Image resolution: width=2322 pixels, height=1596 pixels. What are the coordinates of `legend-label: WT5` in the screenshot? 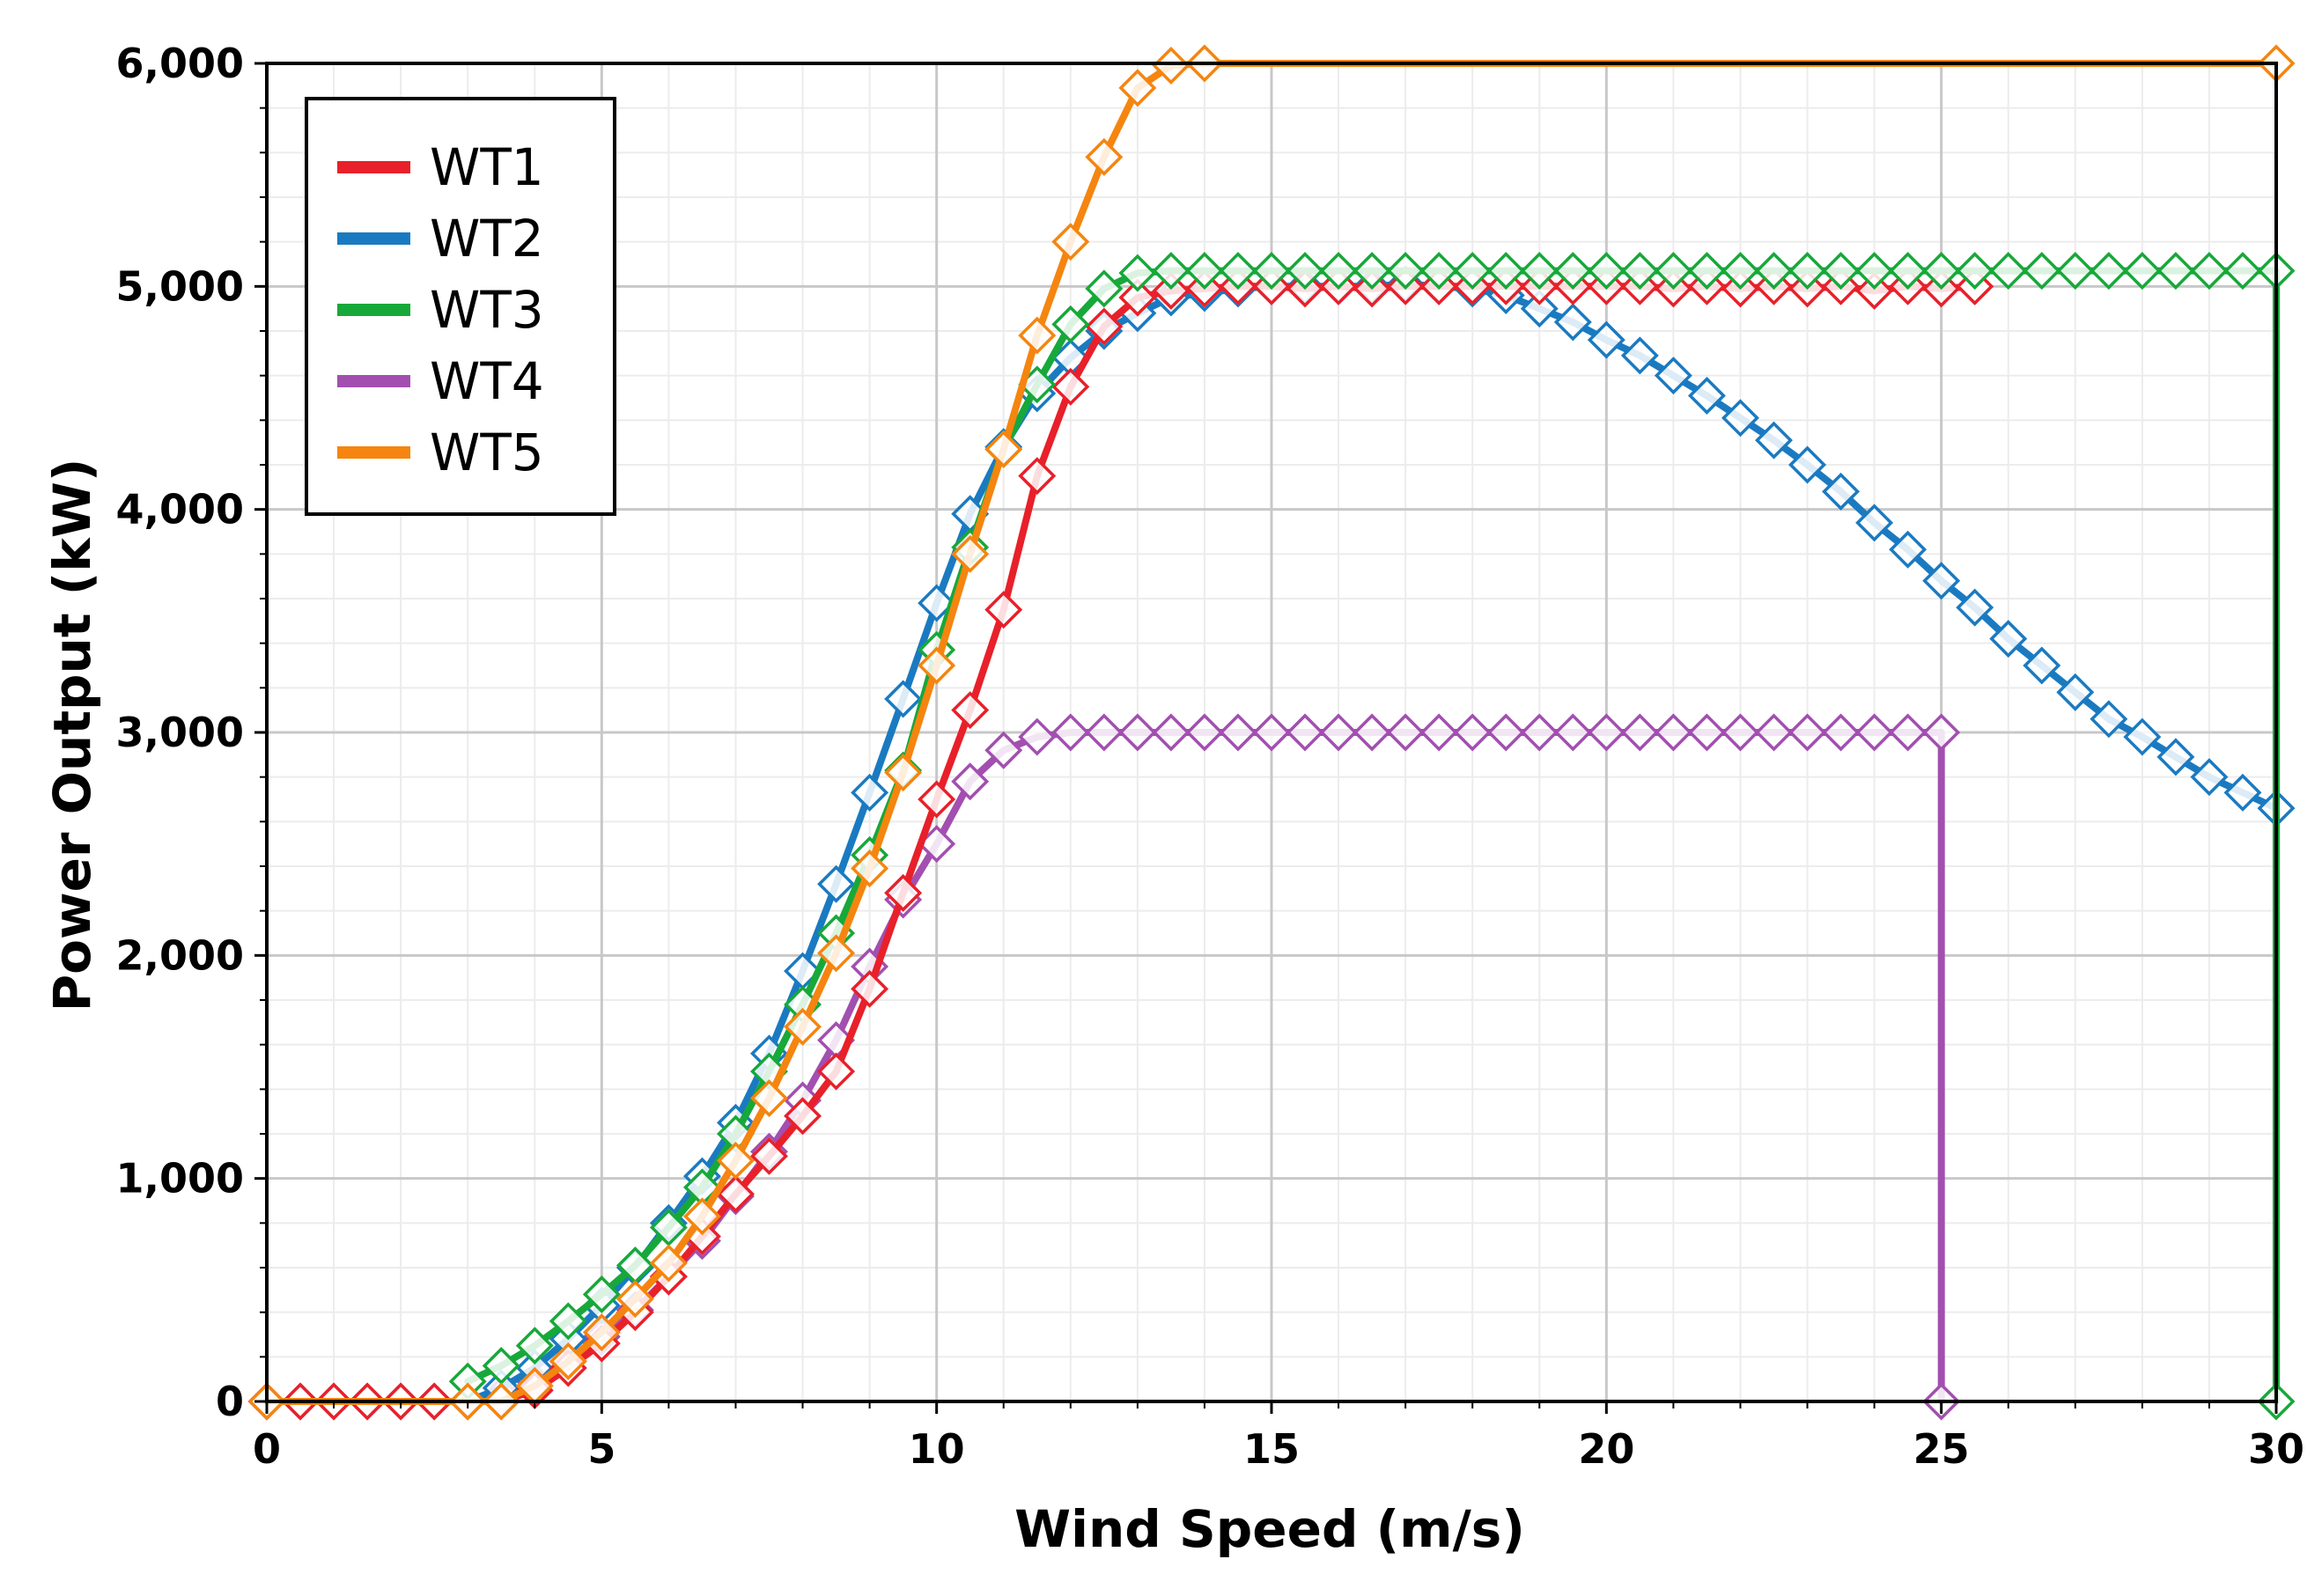 It's located at (487, 452).